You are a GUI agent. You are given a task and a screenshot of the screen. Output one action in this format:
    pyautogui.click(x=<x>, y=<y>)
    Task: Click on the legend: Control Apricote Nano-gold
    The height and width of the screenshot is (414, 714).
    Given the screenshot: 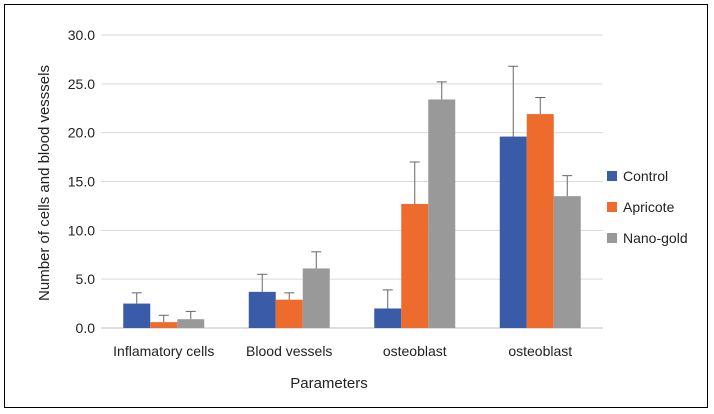 What is the action you would take?
    pyautogui.click(x=647, y=207)
    